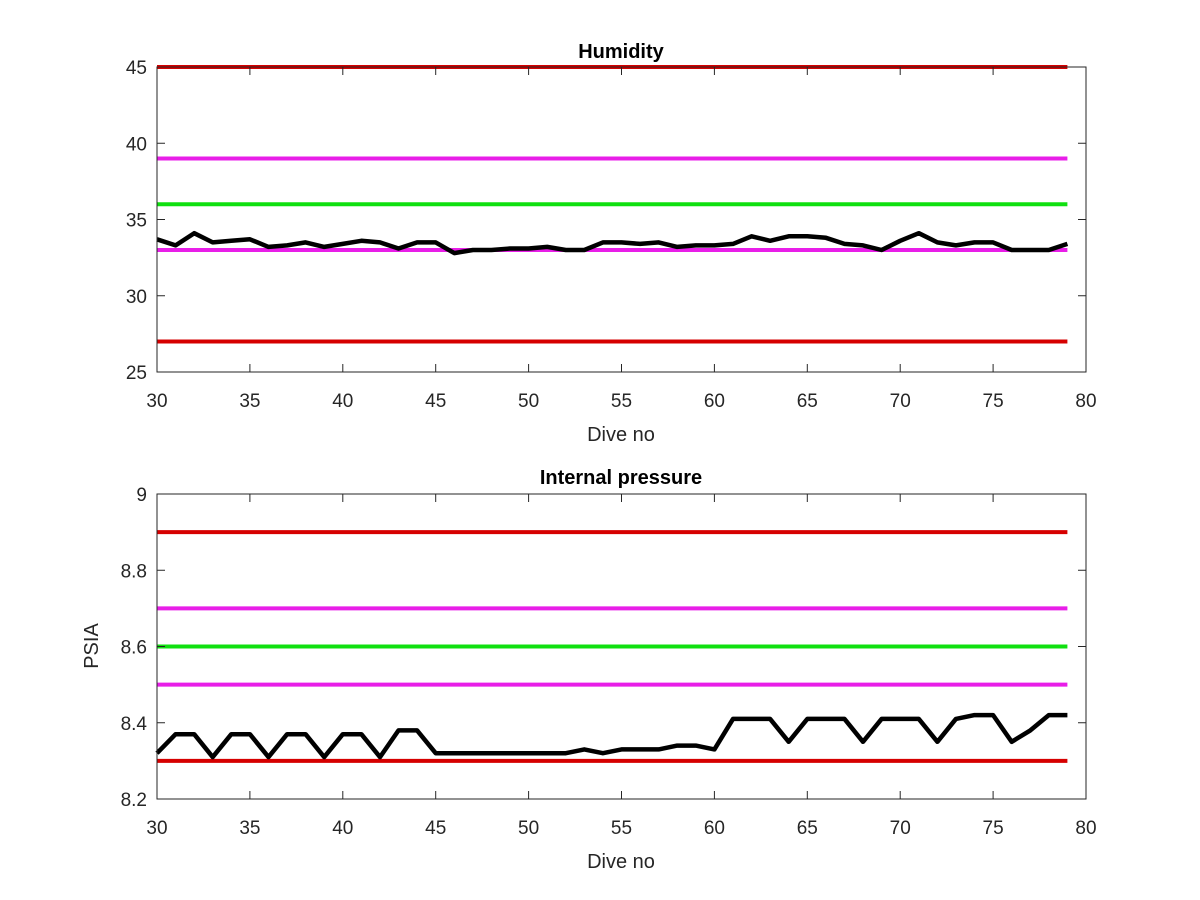 The image size is (1200, 900). I want to click on humidity-x-tick-label: 70, so click(900, 401).